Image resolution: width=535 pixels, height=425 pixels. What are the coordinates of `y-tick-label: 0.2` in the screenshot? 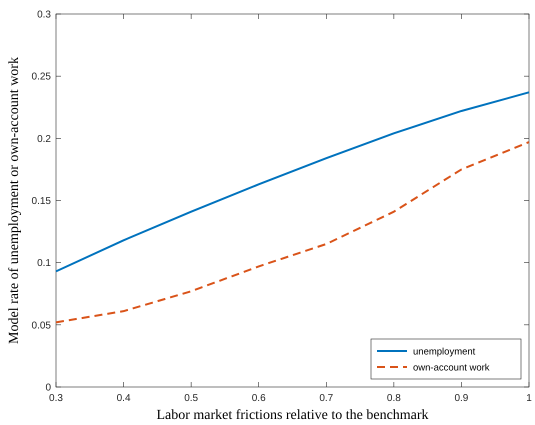 It's located at (44, 139).